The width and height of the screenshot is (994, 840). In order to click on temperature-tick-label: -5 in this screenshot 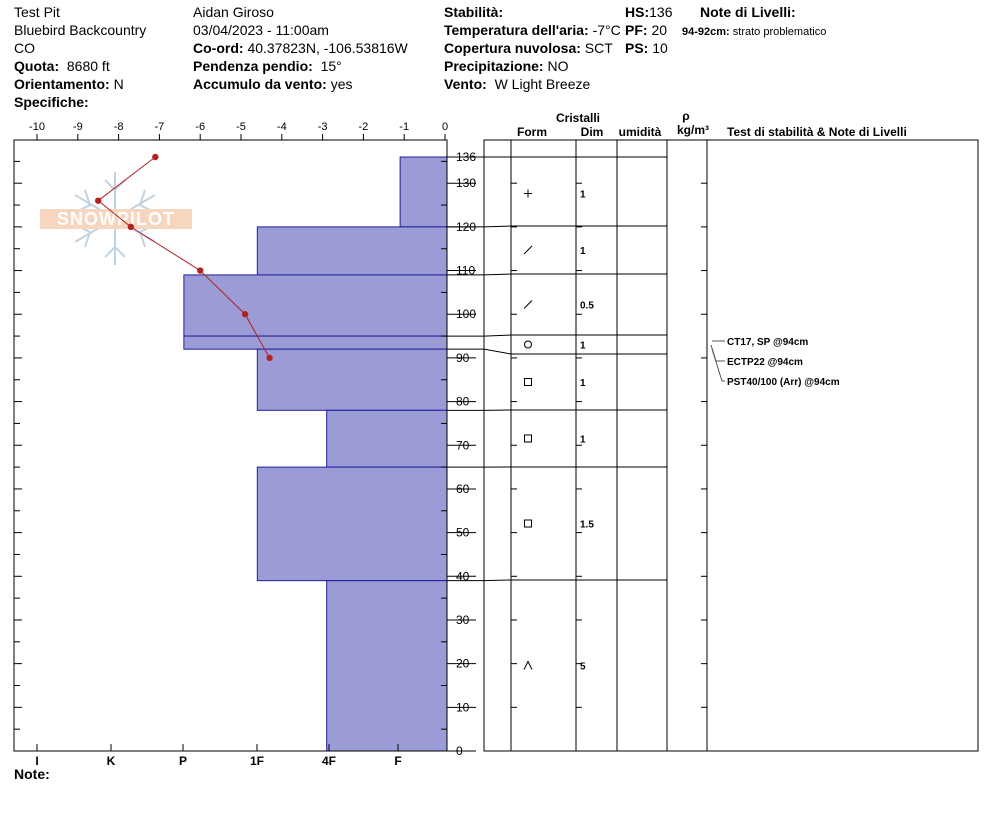, I will do `click(241, 127)`.